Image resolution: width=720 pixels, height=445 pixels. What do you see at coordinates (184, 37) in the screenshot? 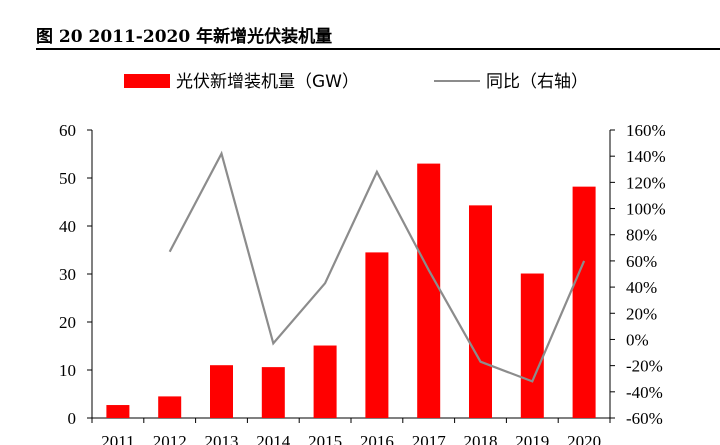
I see `figure-title: 图 20 2011-2020 年新增光伏装机量` at bounding box center [184, 37].